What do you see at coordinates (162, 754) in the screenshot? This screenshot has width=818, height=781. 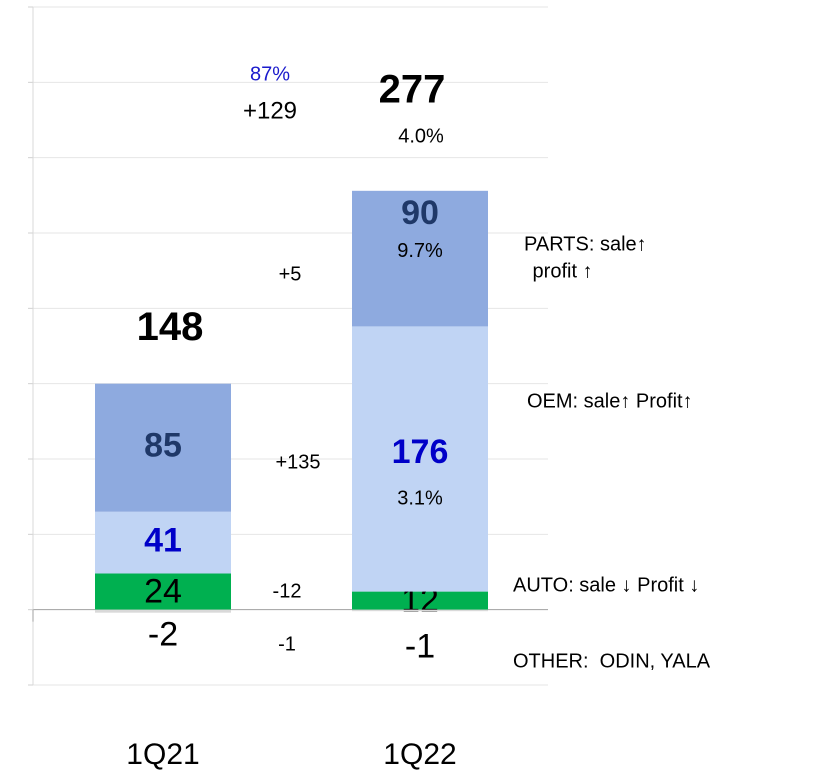 I see `x-tick-label: 1Q21` at bounding box center [162, 754].